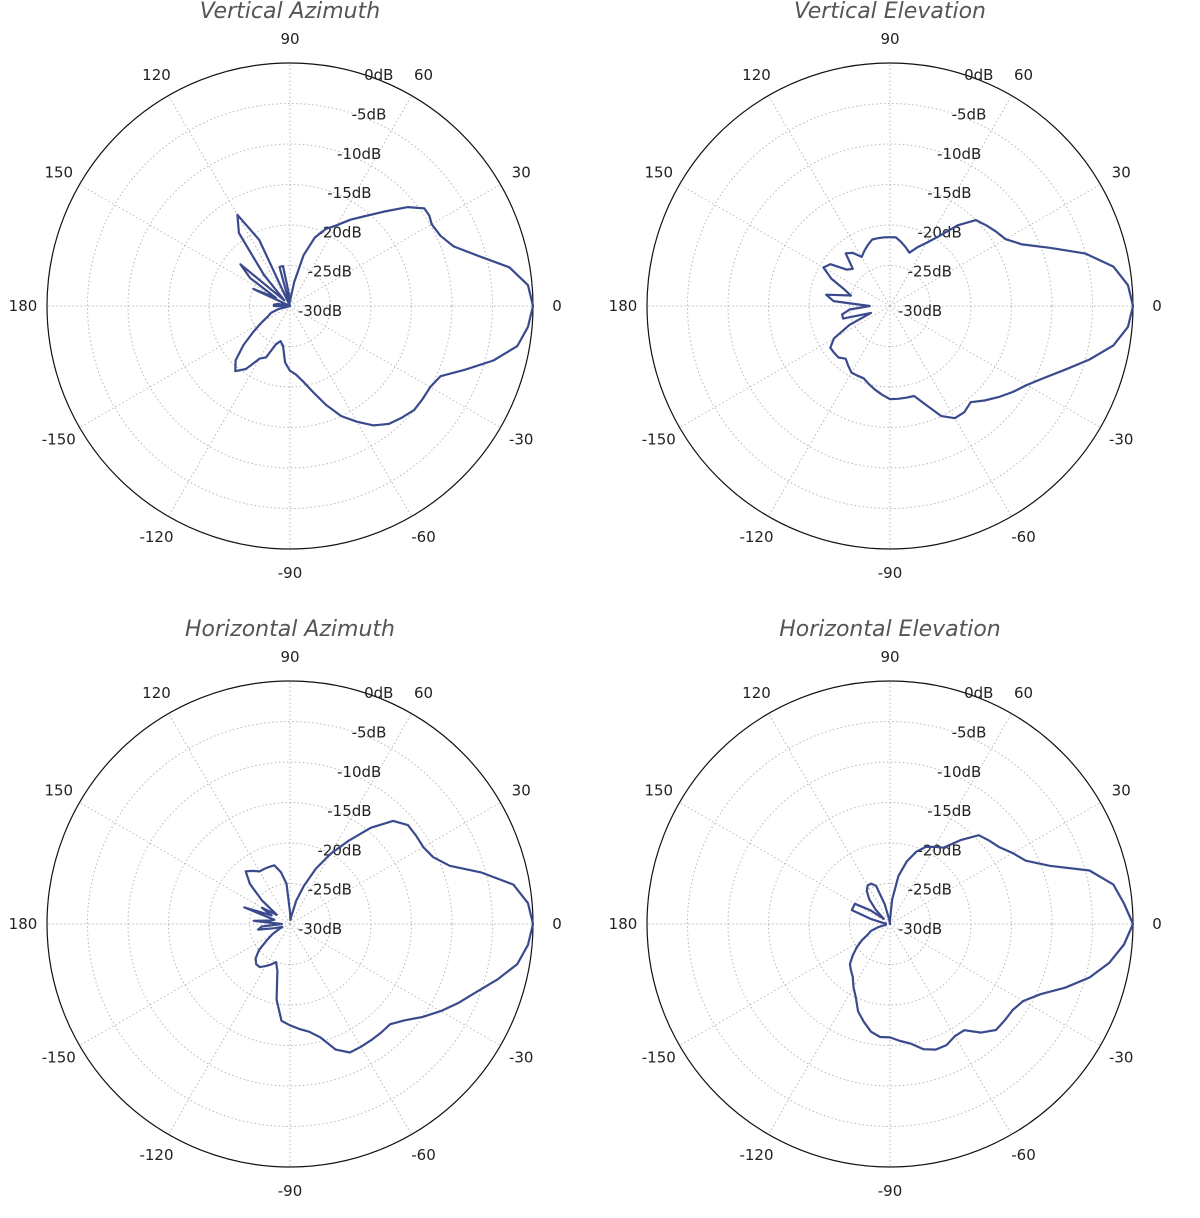  What do you see at coordinates (290, 629) in the screenshot?
I see `chart-title: Horizontal Azimuth` at bounding box center [290, 629].